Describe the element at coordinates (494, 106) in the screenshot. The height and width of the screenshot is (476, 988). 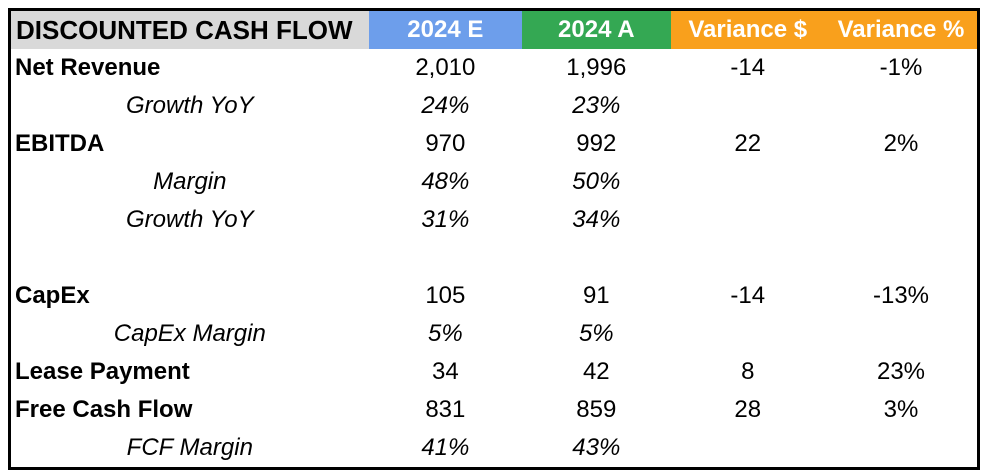
I see `table-row-net-revenue-growth: Growth YoY 24% 23%` at that location.